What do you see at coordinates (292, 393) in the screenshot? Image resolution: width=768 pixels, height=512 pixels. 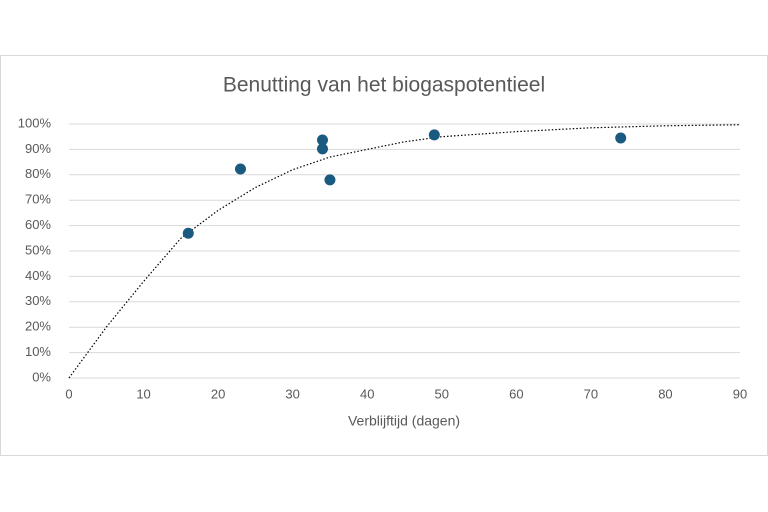 I see `x-tick-label: 30` at bounding box center [292, 393].